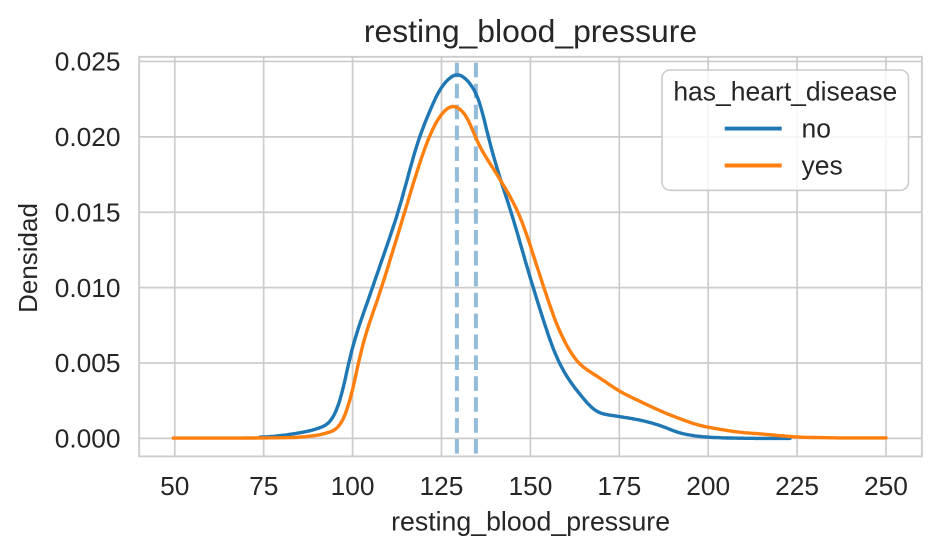  I want to click on svg-text: Densidad, so click(28, 258).